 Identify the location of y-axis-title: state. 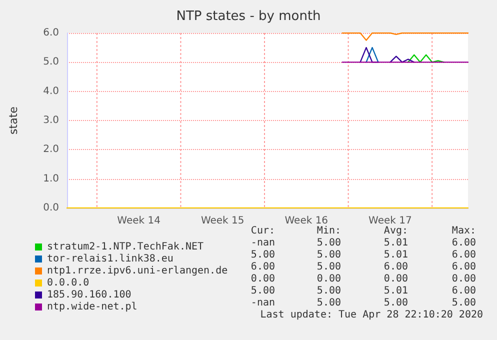
(13, 120).